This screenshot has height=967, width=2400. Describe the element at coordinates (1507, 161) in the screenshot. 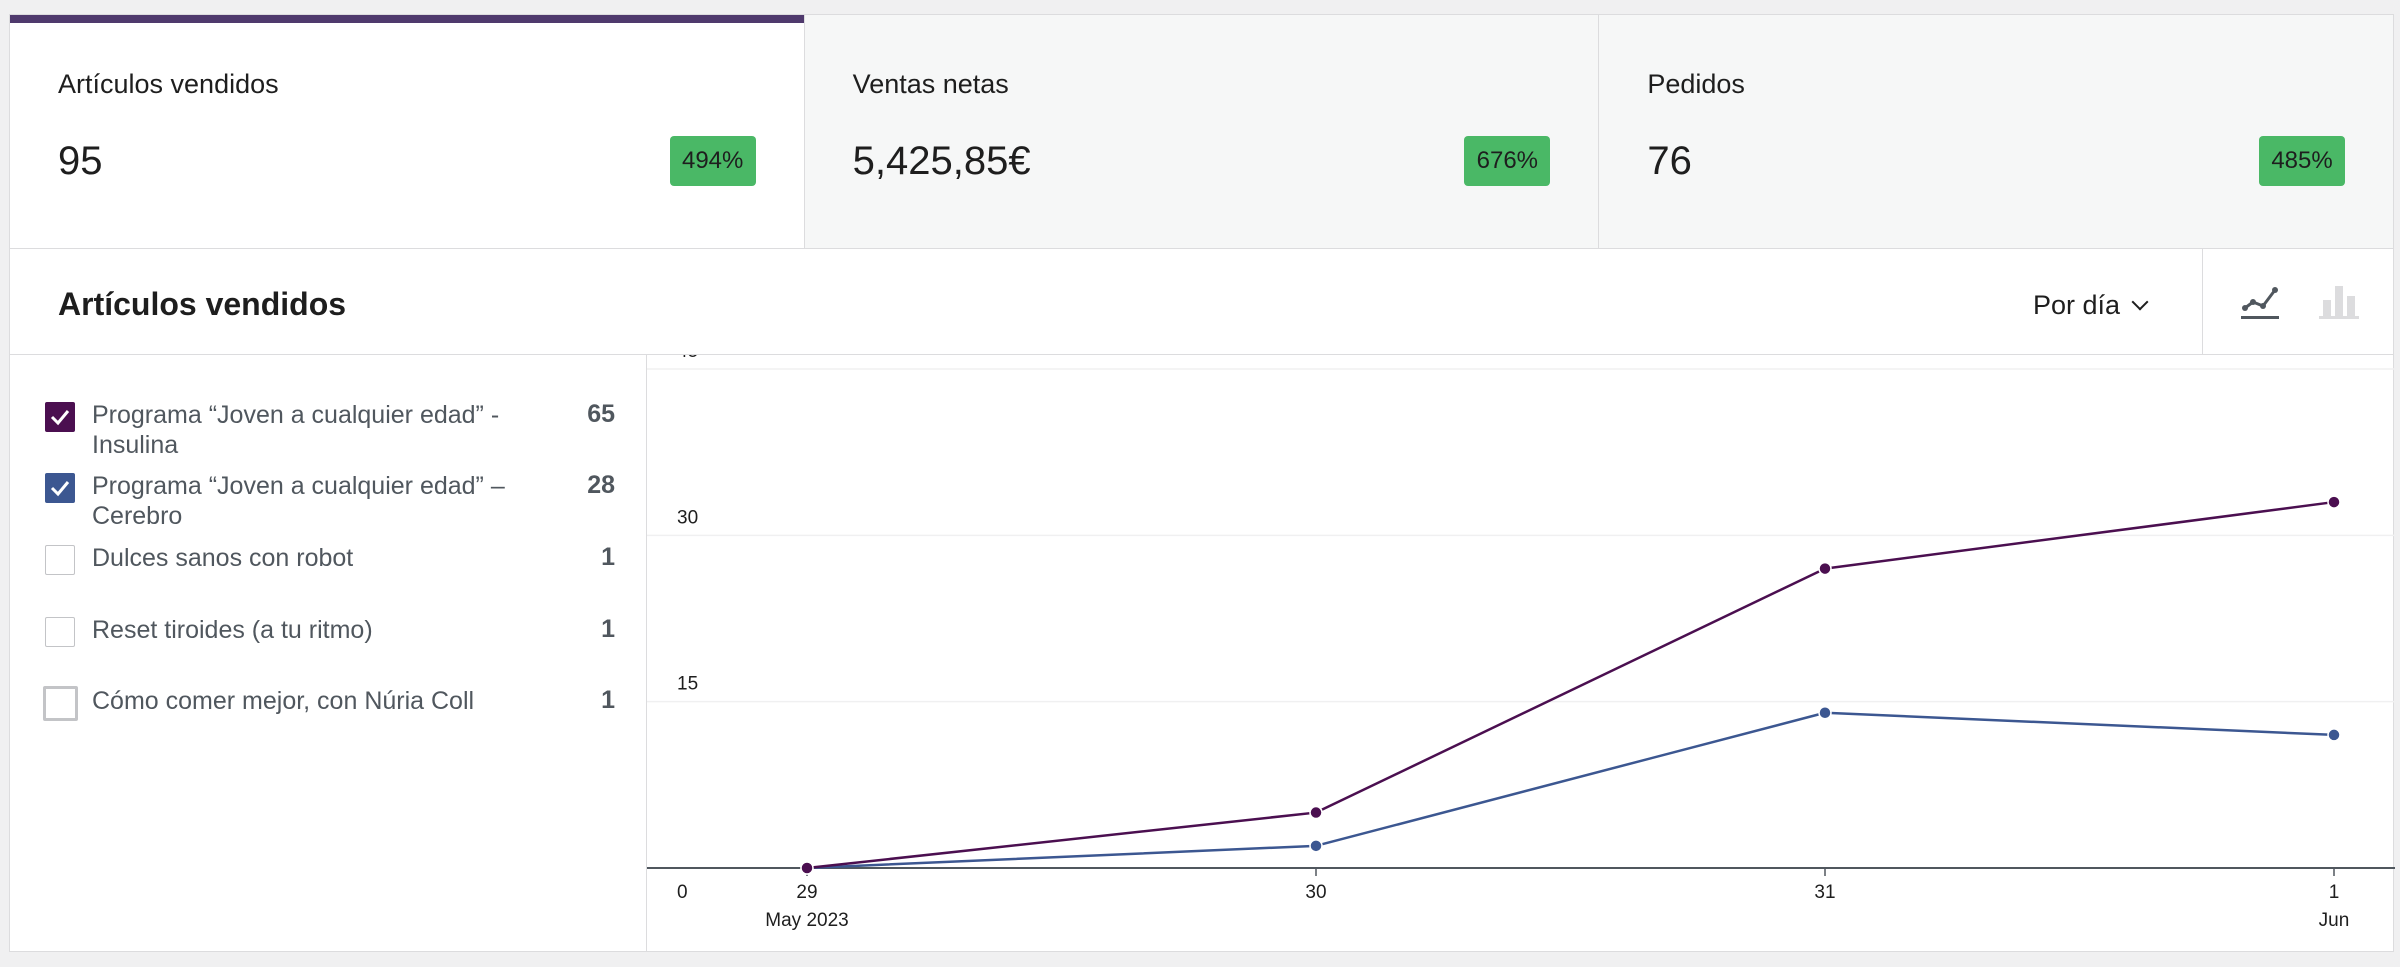

I see `summary-card-delta-badge: 676%` at that location.